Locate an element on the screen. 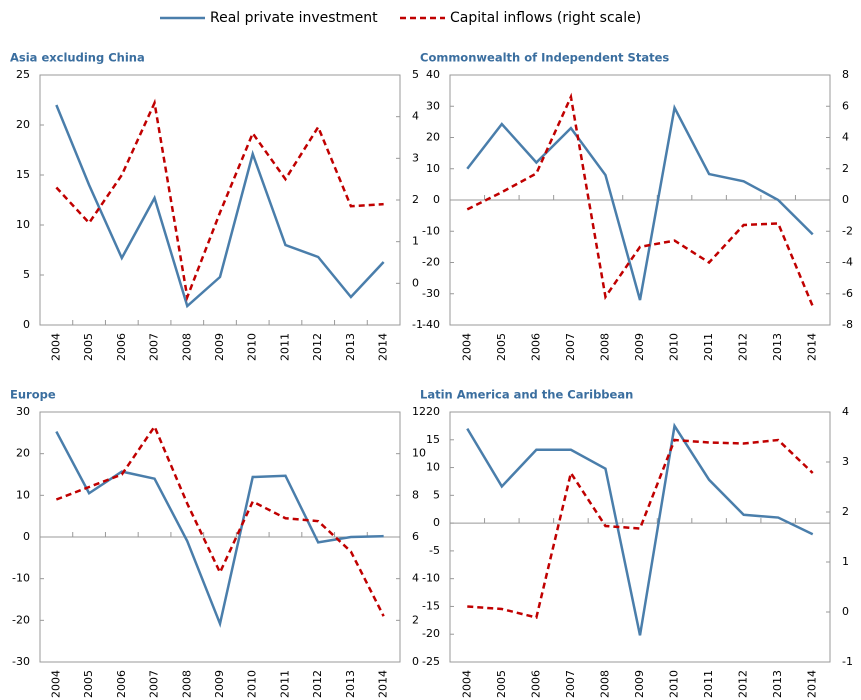 Image resolution: width=861 pixels, height=700 pixels. y-tick-label: 25 is located at coordinates (23, 74).